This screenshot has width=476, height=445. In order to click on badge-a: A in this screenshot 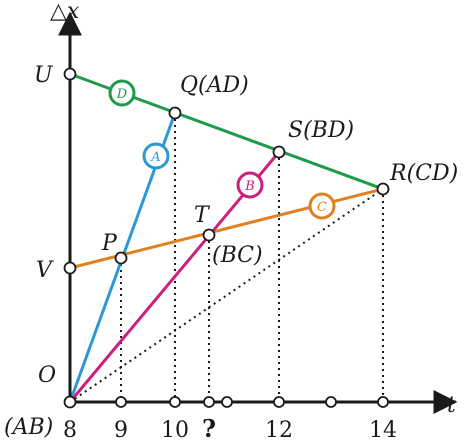, I will do `click(156, 156)`.